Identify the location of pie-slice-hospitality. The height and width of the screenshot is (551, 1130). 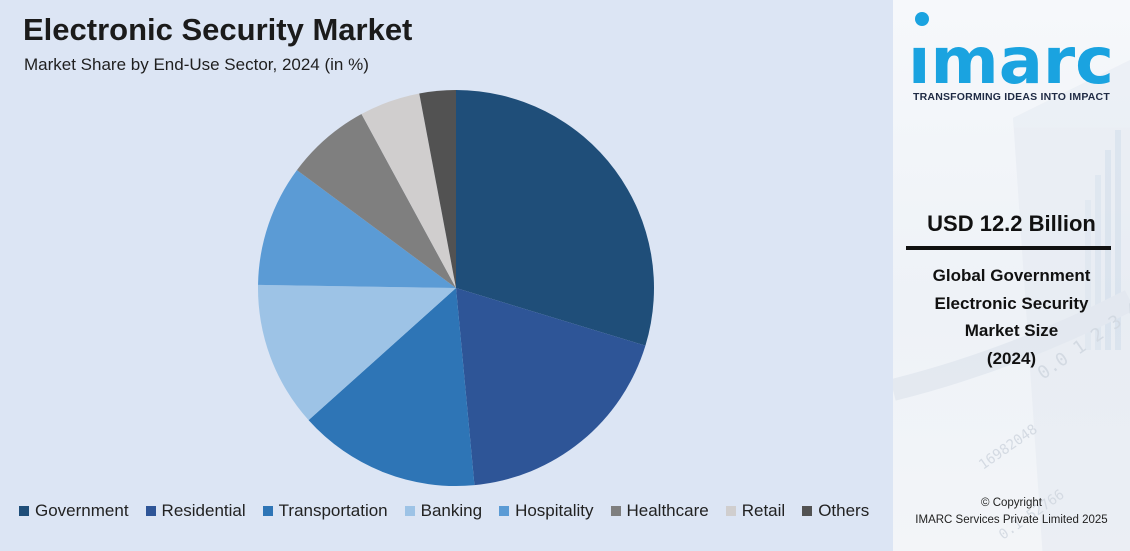
(357, 229).